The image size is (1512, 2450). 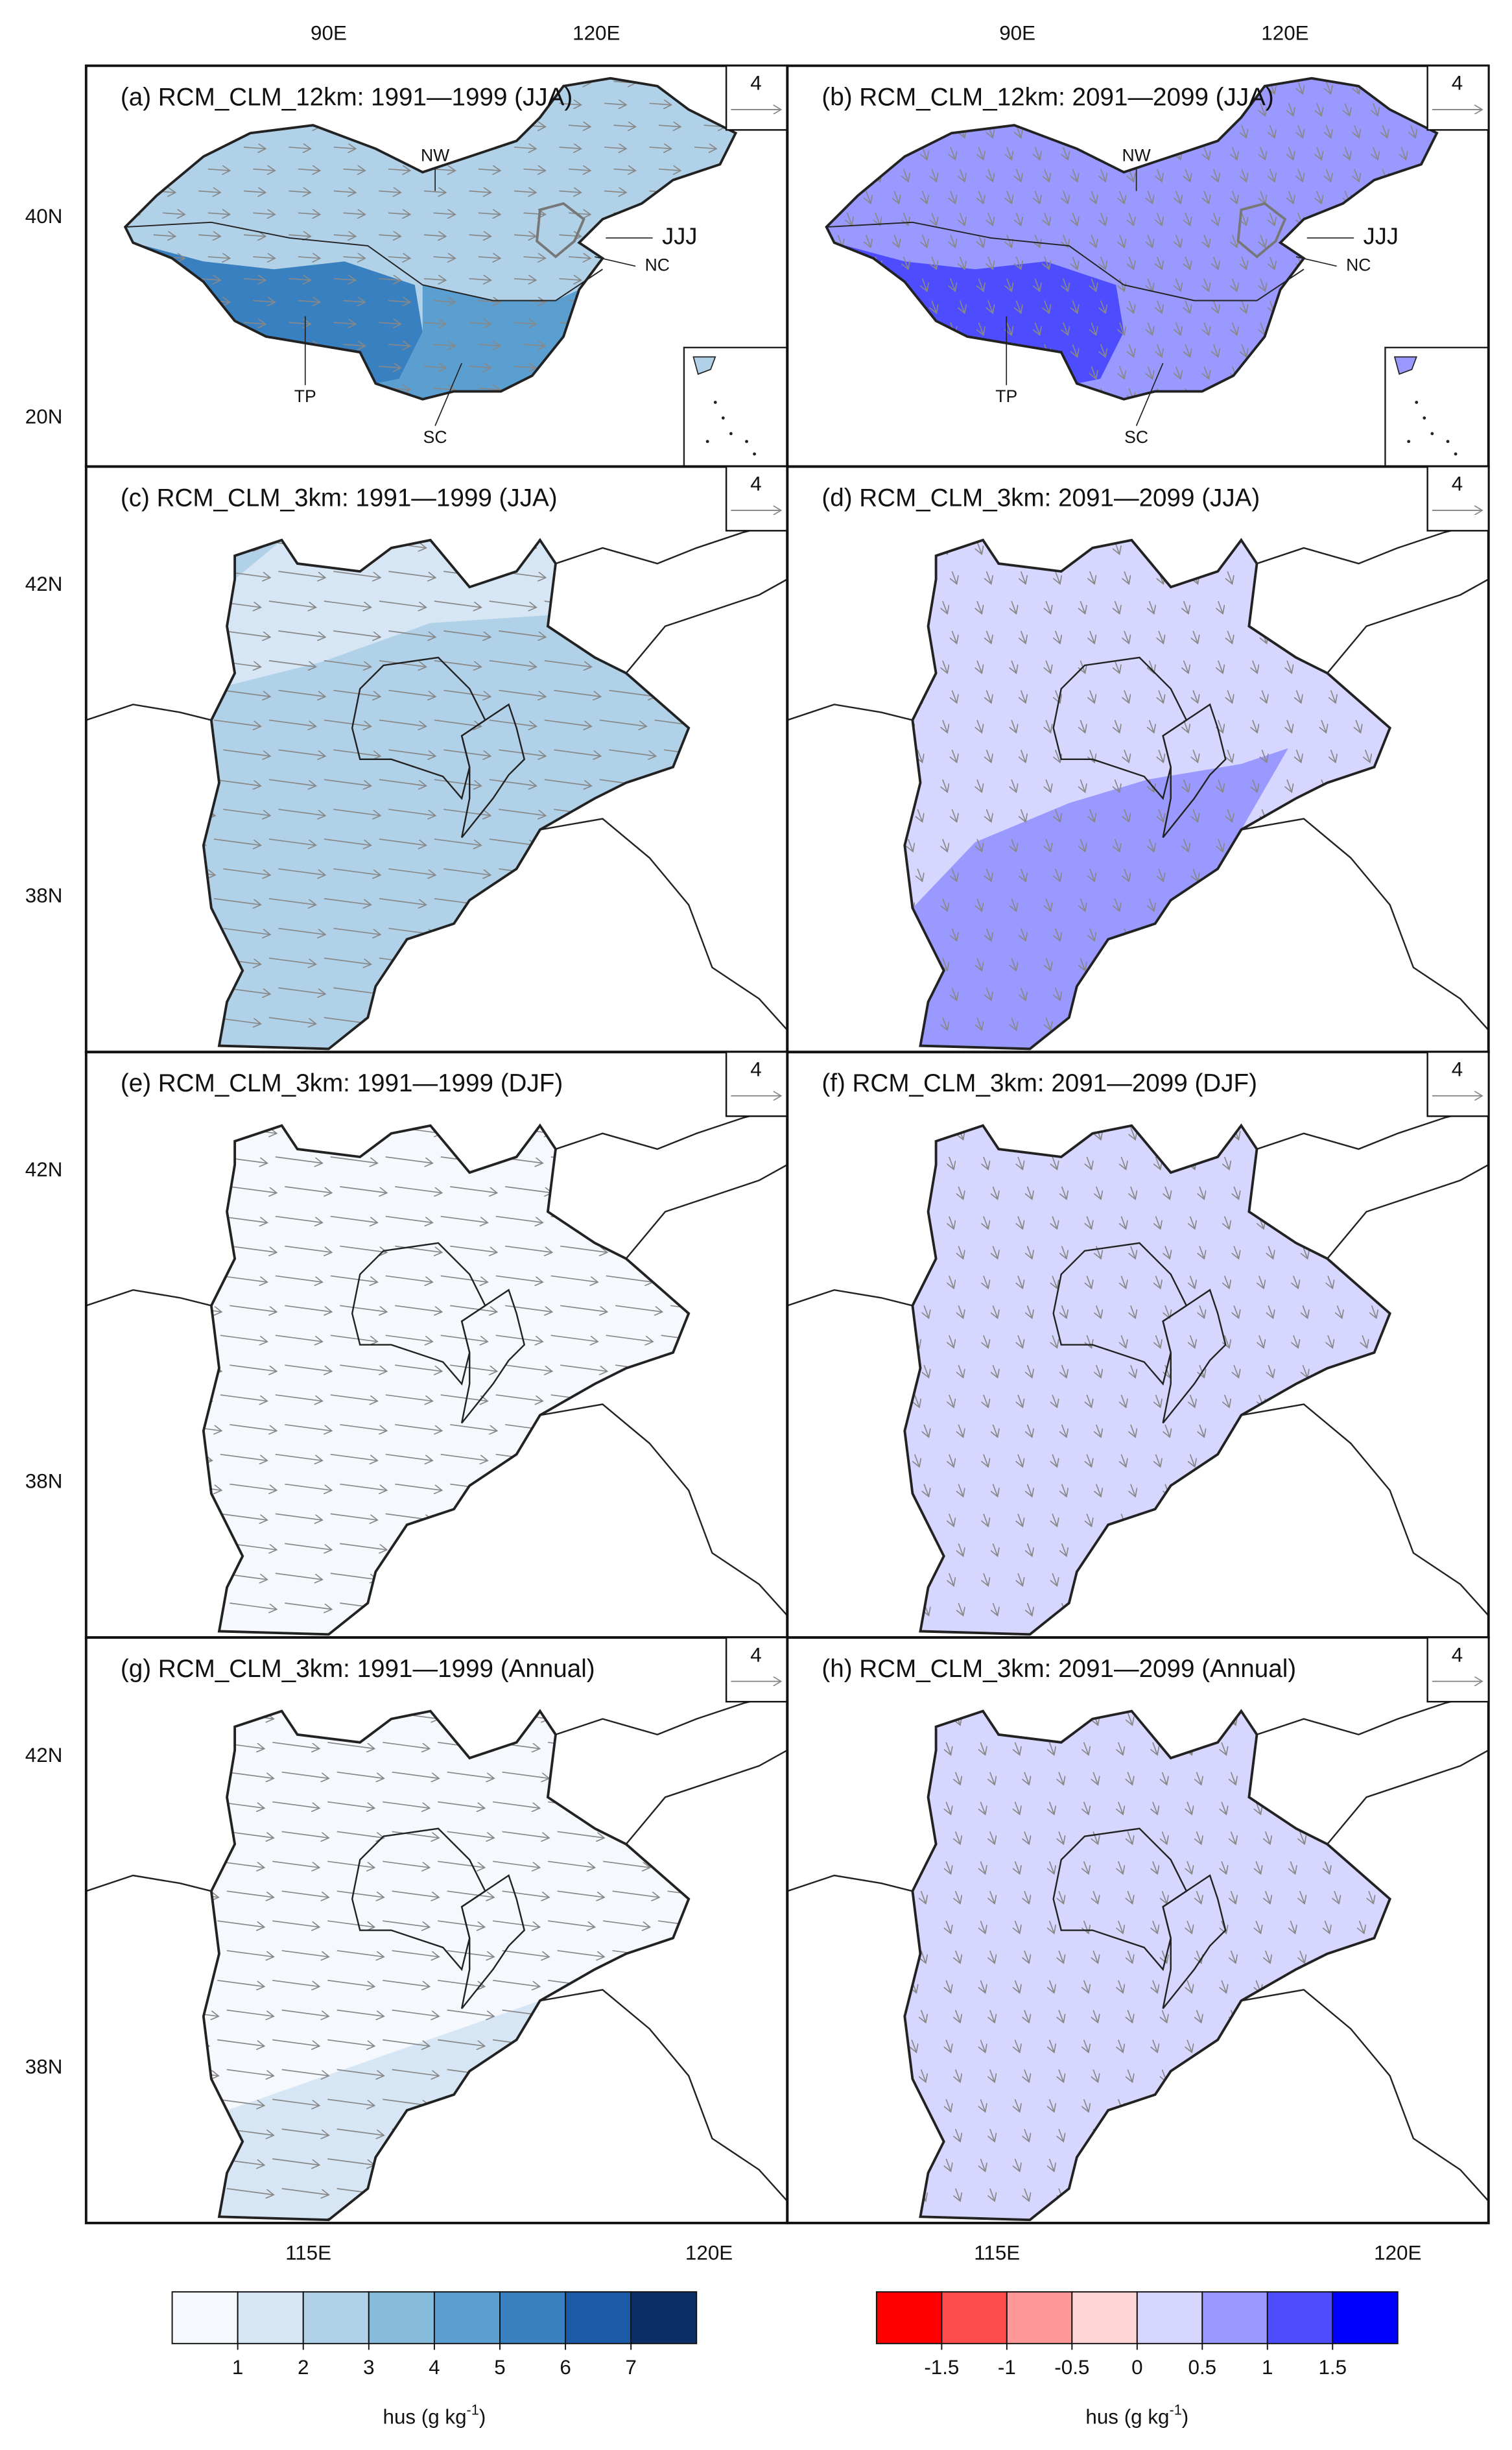 I want to click on label-sup: -1, so click(x=473, y=2409).